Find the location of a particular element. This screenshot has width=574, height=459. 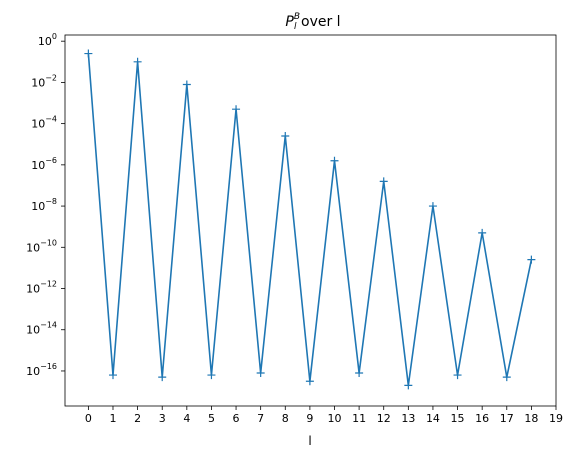

x-tick-label: 3 is located at coordinates (162, 418).